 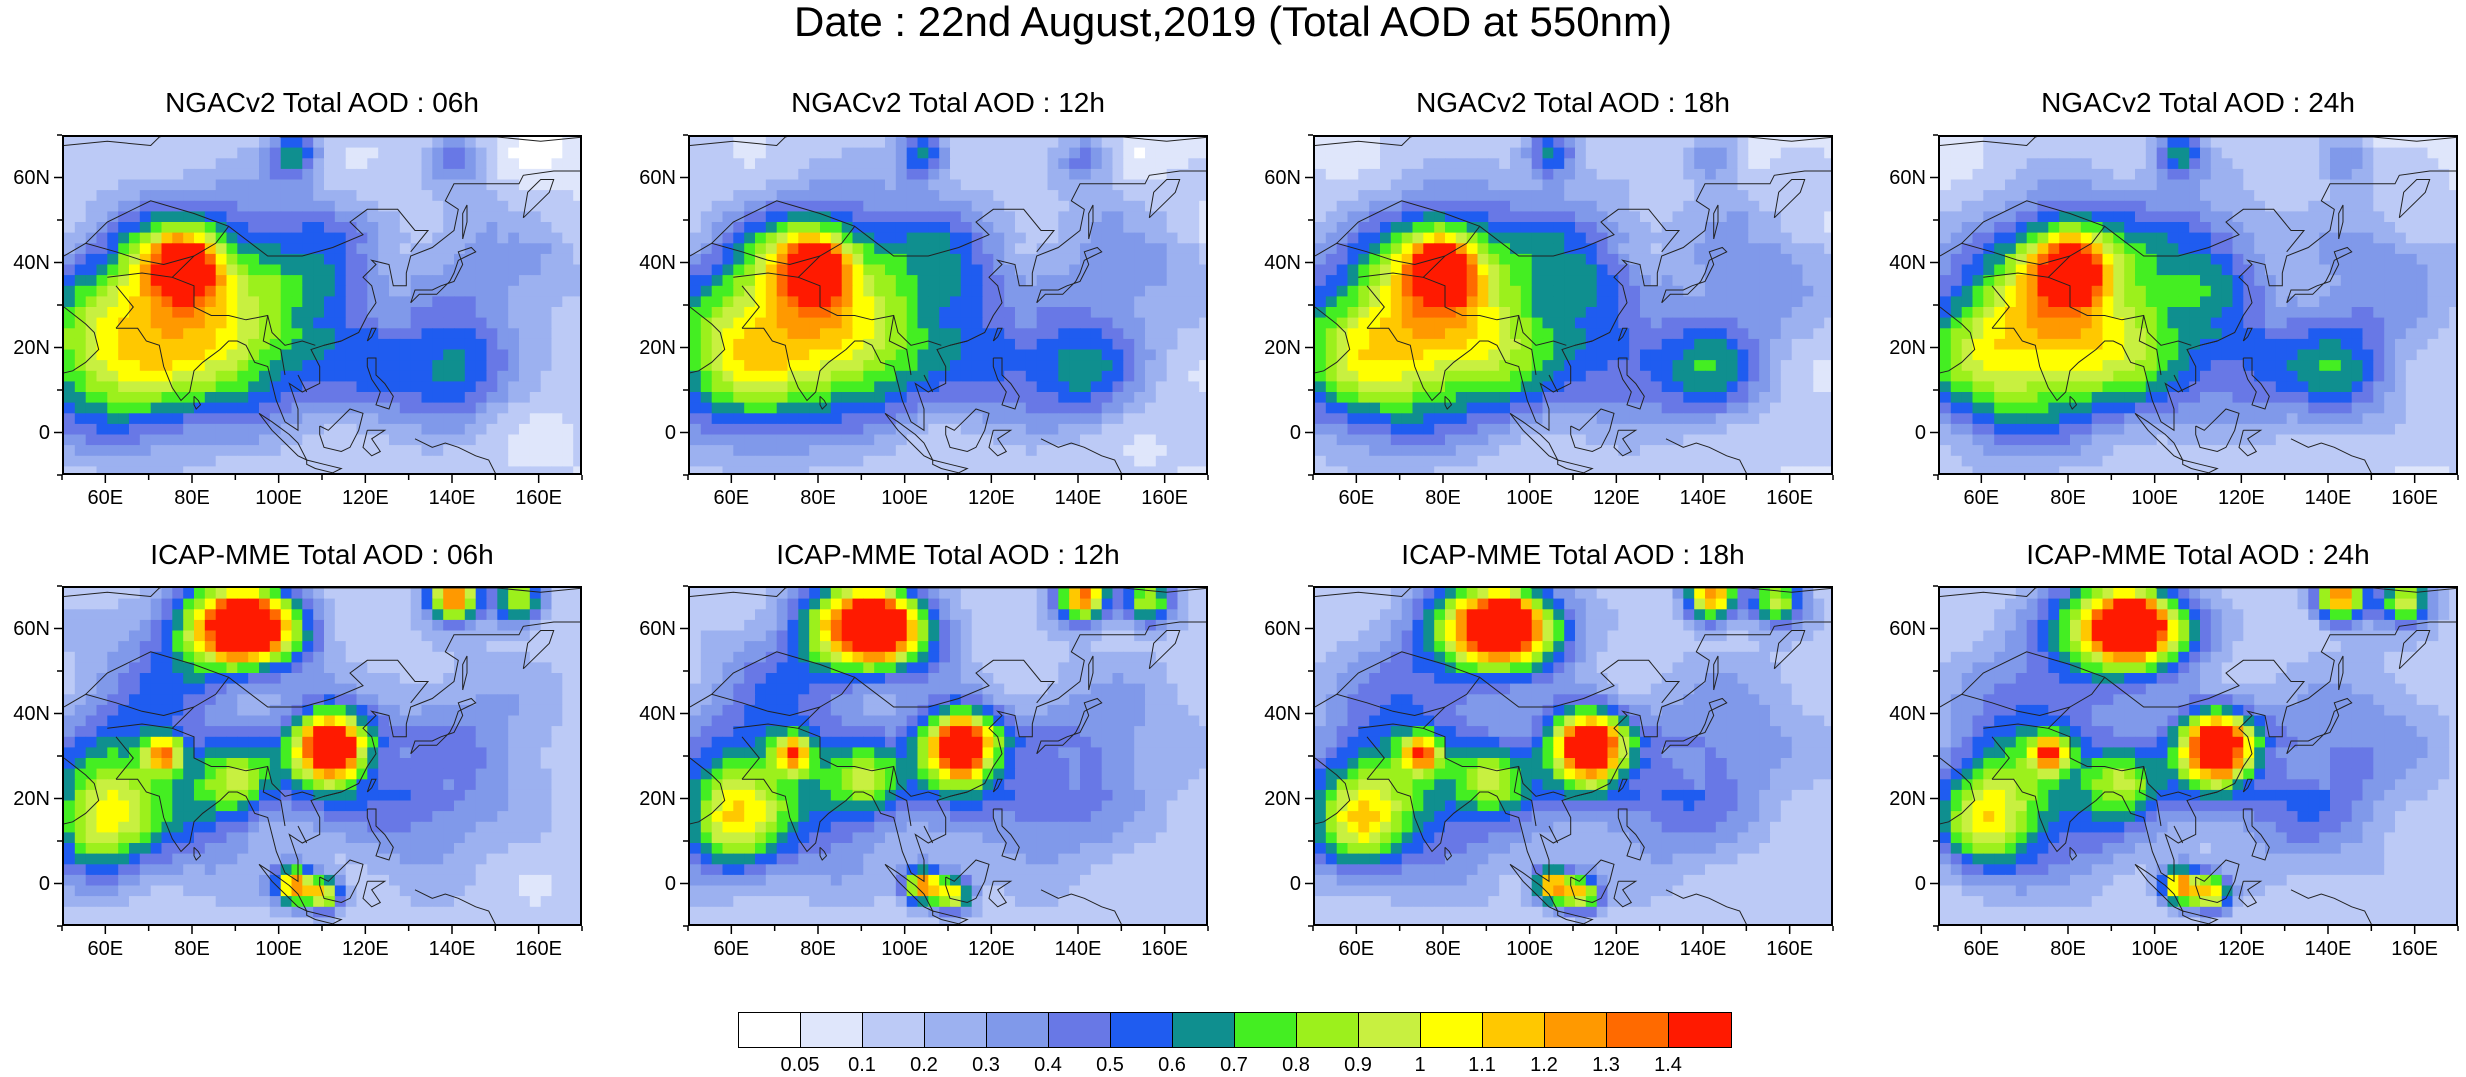 I want to click on panel-title: ICAP-MME Total AOD : 06h, so click(x=322, y=555).